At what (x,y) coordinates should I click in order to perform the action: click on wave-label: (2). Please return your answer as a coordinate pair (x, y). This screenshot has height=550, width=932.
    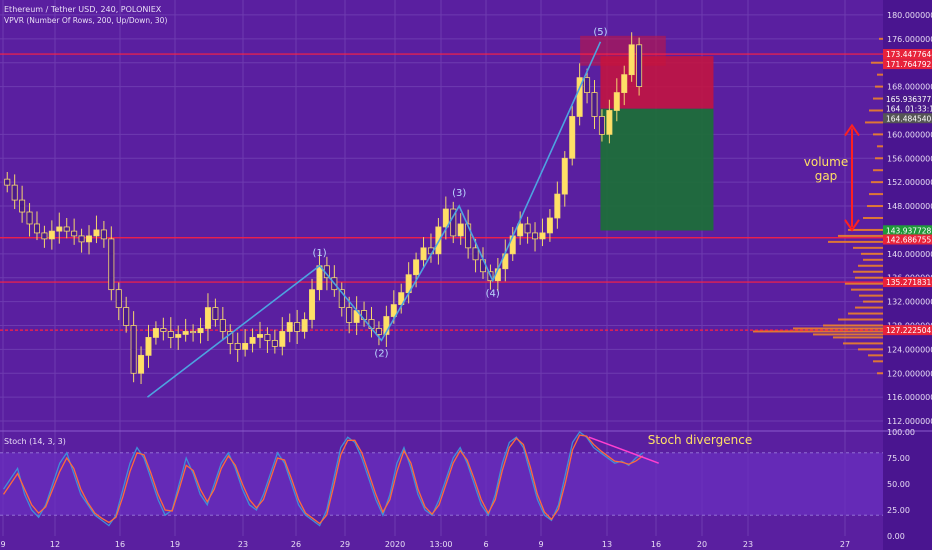
    Looking at the image, I should click on (381, 353).